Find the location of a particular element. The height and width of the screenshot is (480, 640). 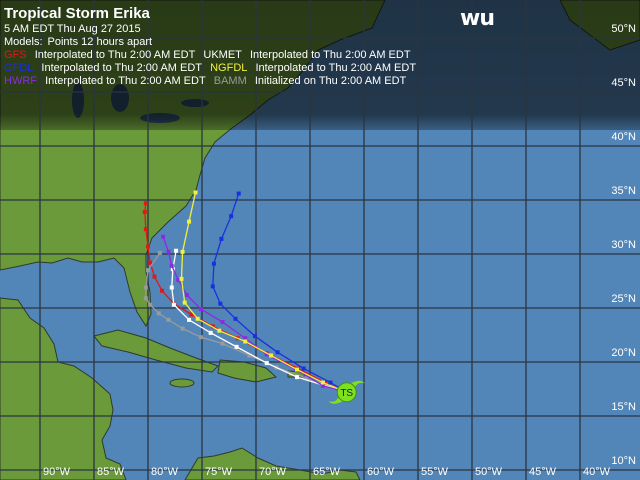

latitude-label: 45°N is located at coordinates (623, 83).